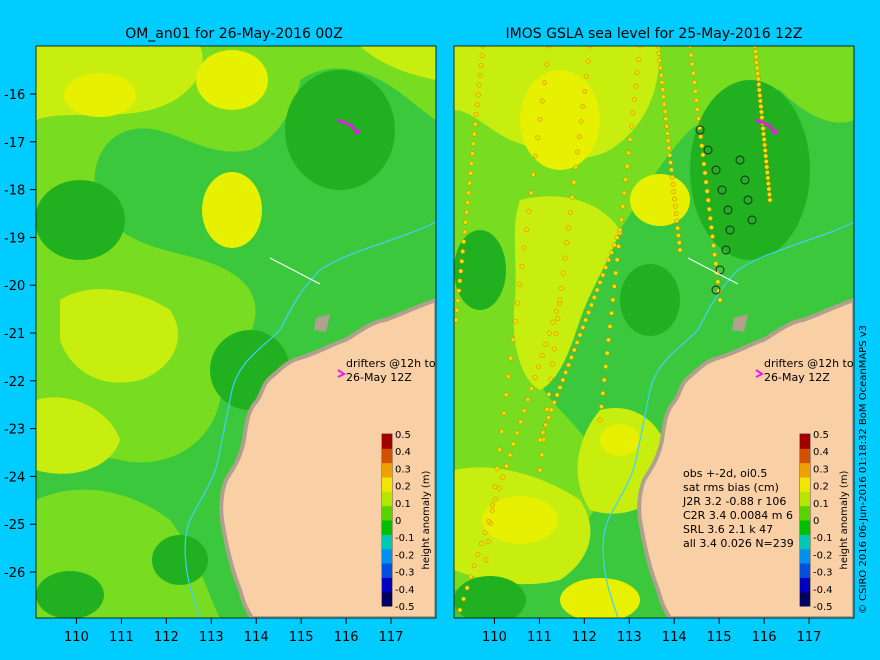 This screenshot has width=880, height=660. Describe the element at coordinates (823, 555) in the screenshot. I see `colorbar-tick-label: -0.2` at that location.